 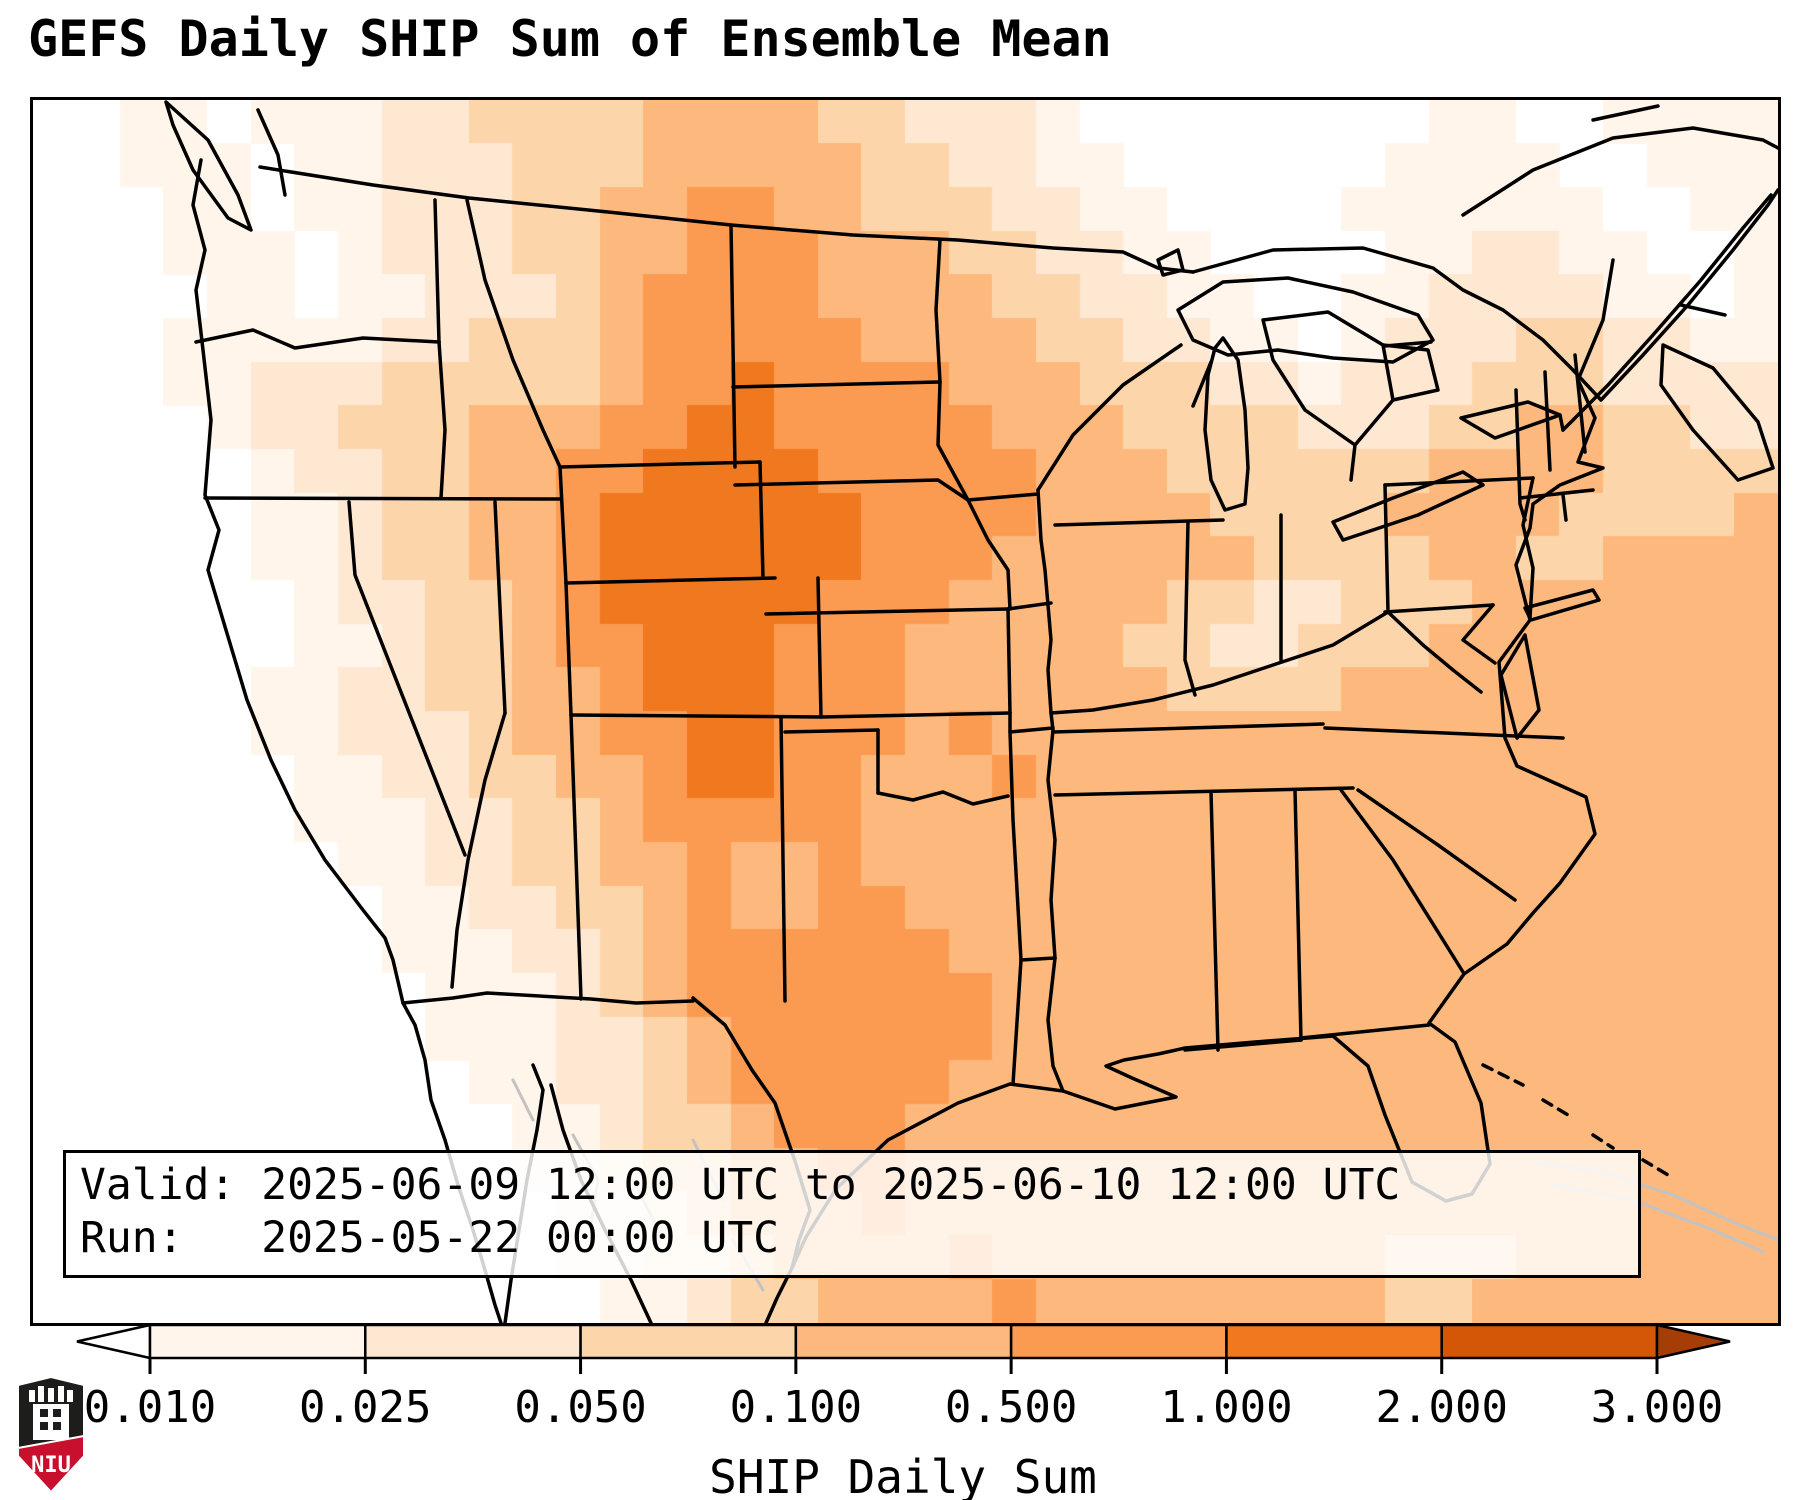 I want to click on niu-red-band, so click(x=51, y=1464).